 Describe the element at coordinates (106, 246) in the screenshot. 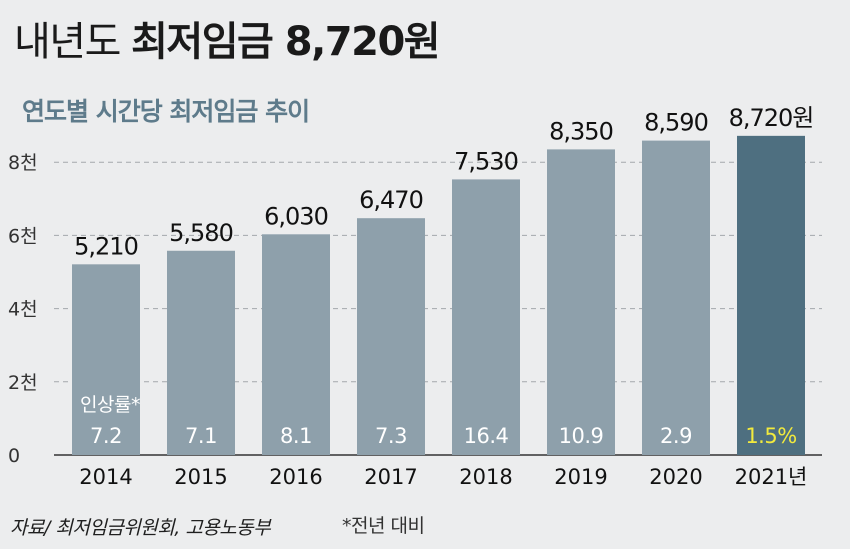

I see `bar-value-label: 5,210` at that location.